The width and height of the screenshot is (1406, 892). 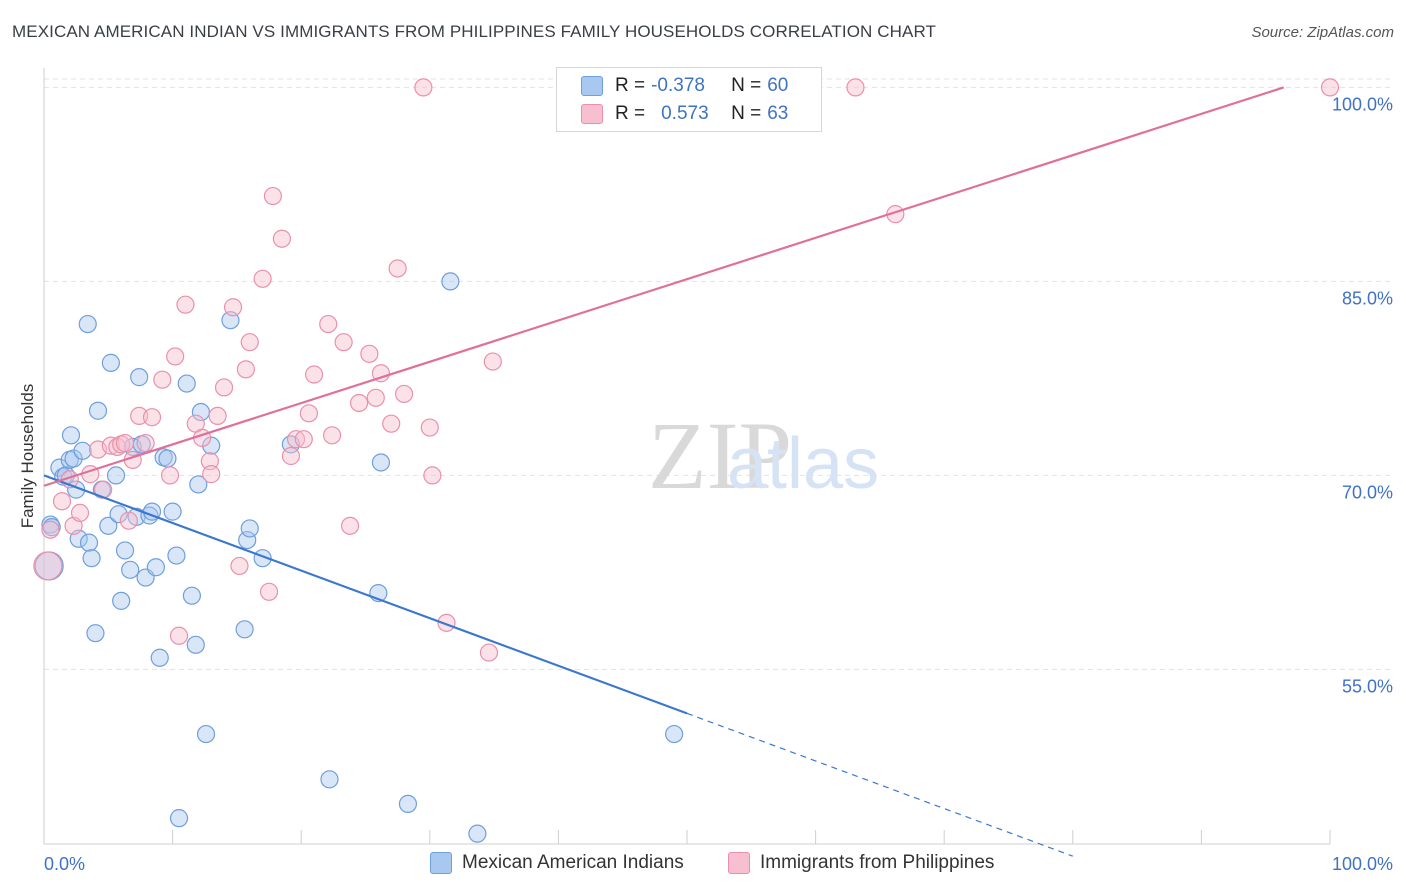 I want to click on correlation-legend: R = -0.378 N = 60 R = 0.573 N = 63, so click(x=689, y=99).